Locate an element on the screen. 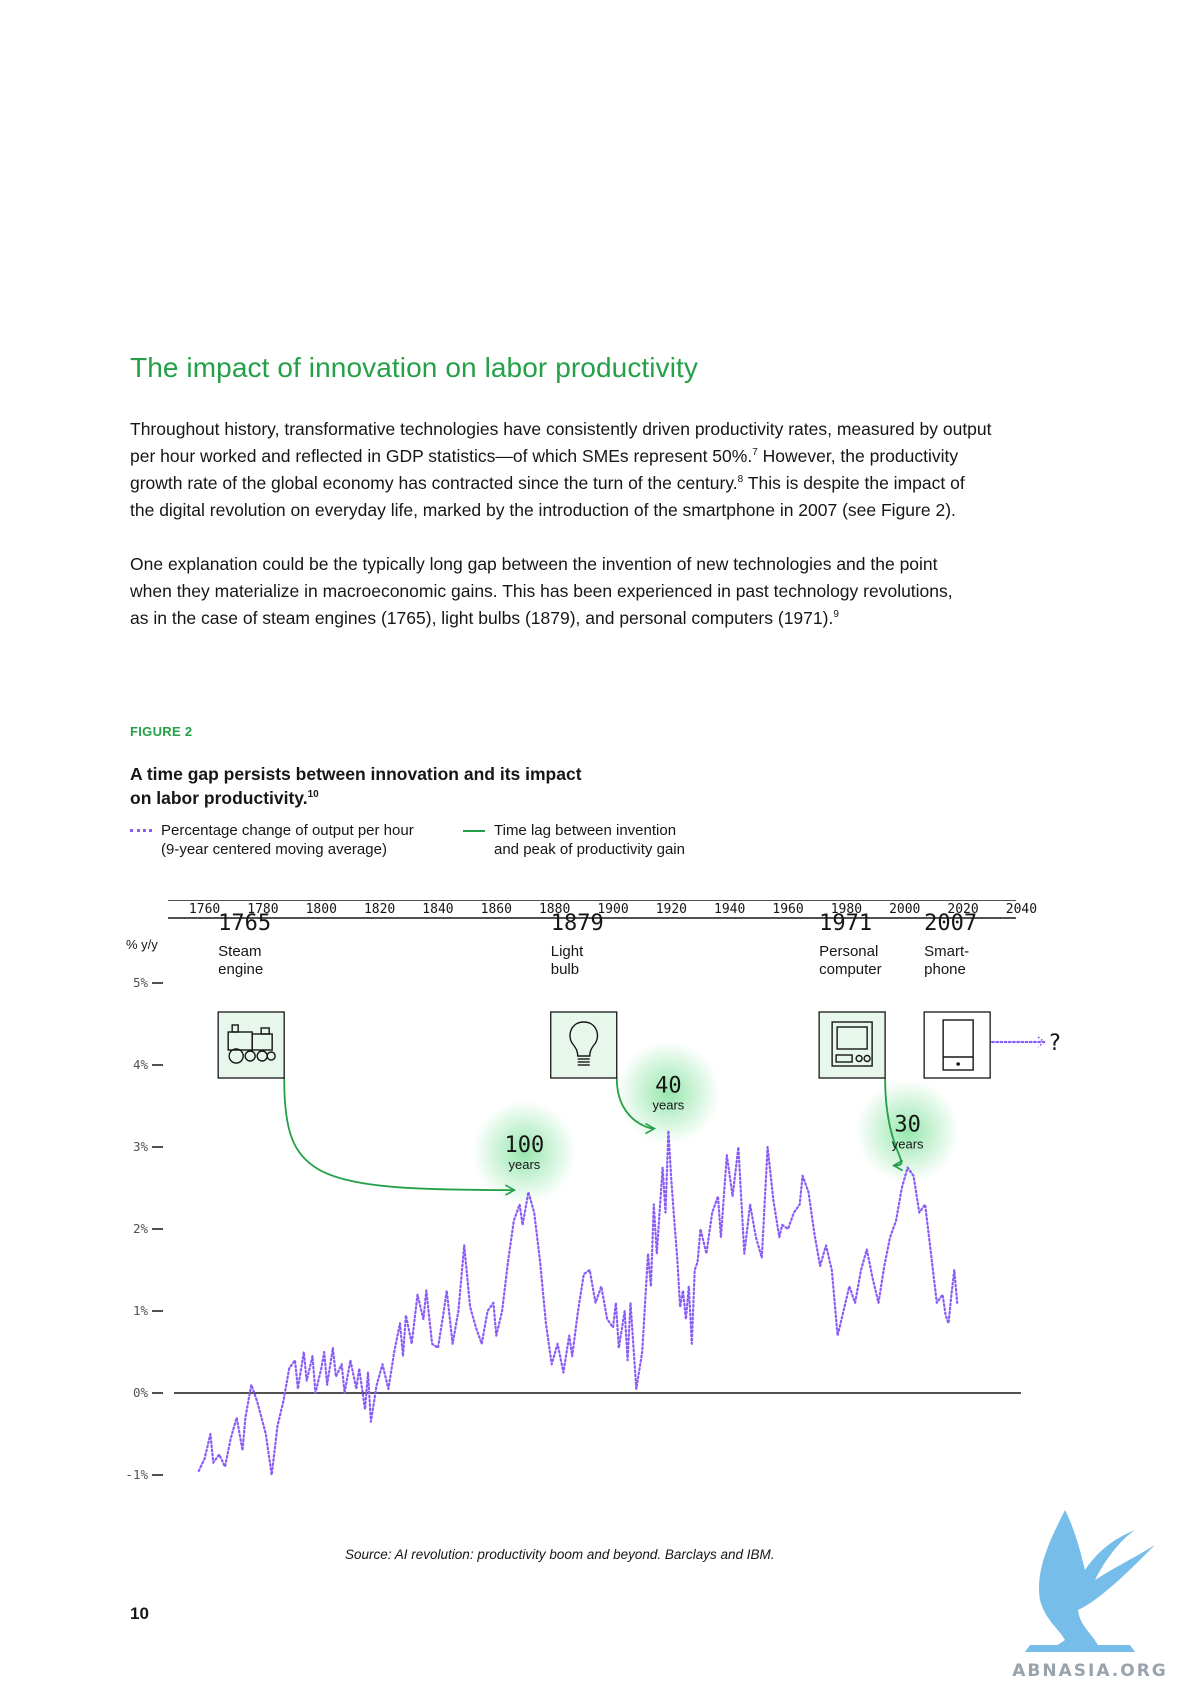 This screenshot has width=1191, height=1684. lag-years-value: 40 is located at coordinates (668, 1086).